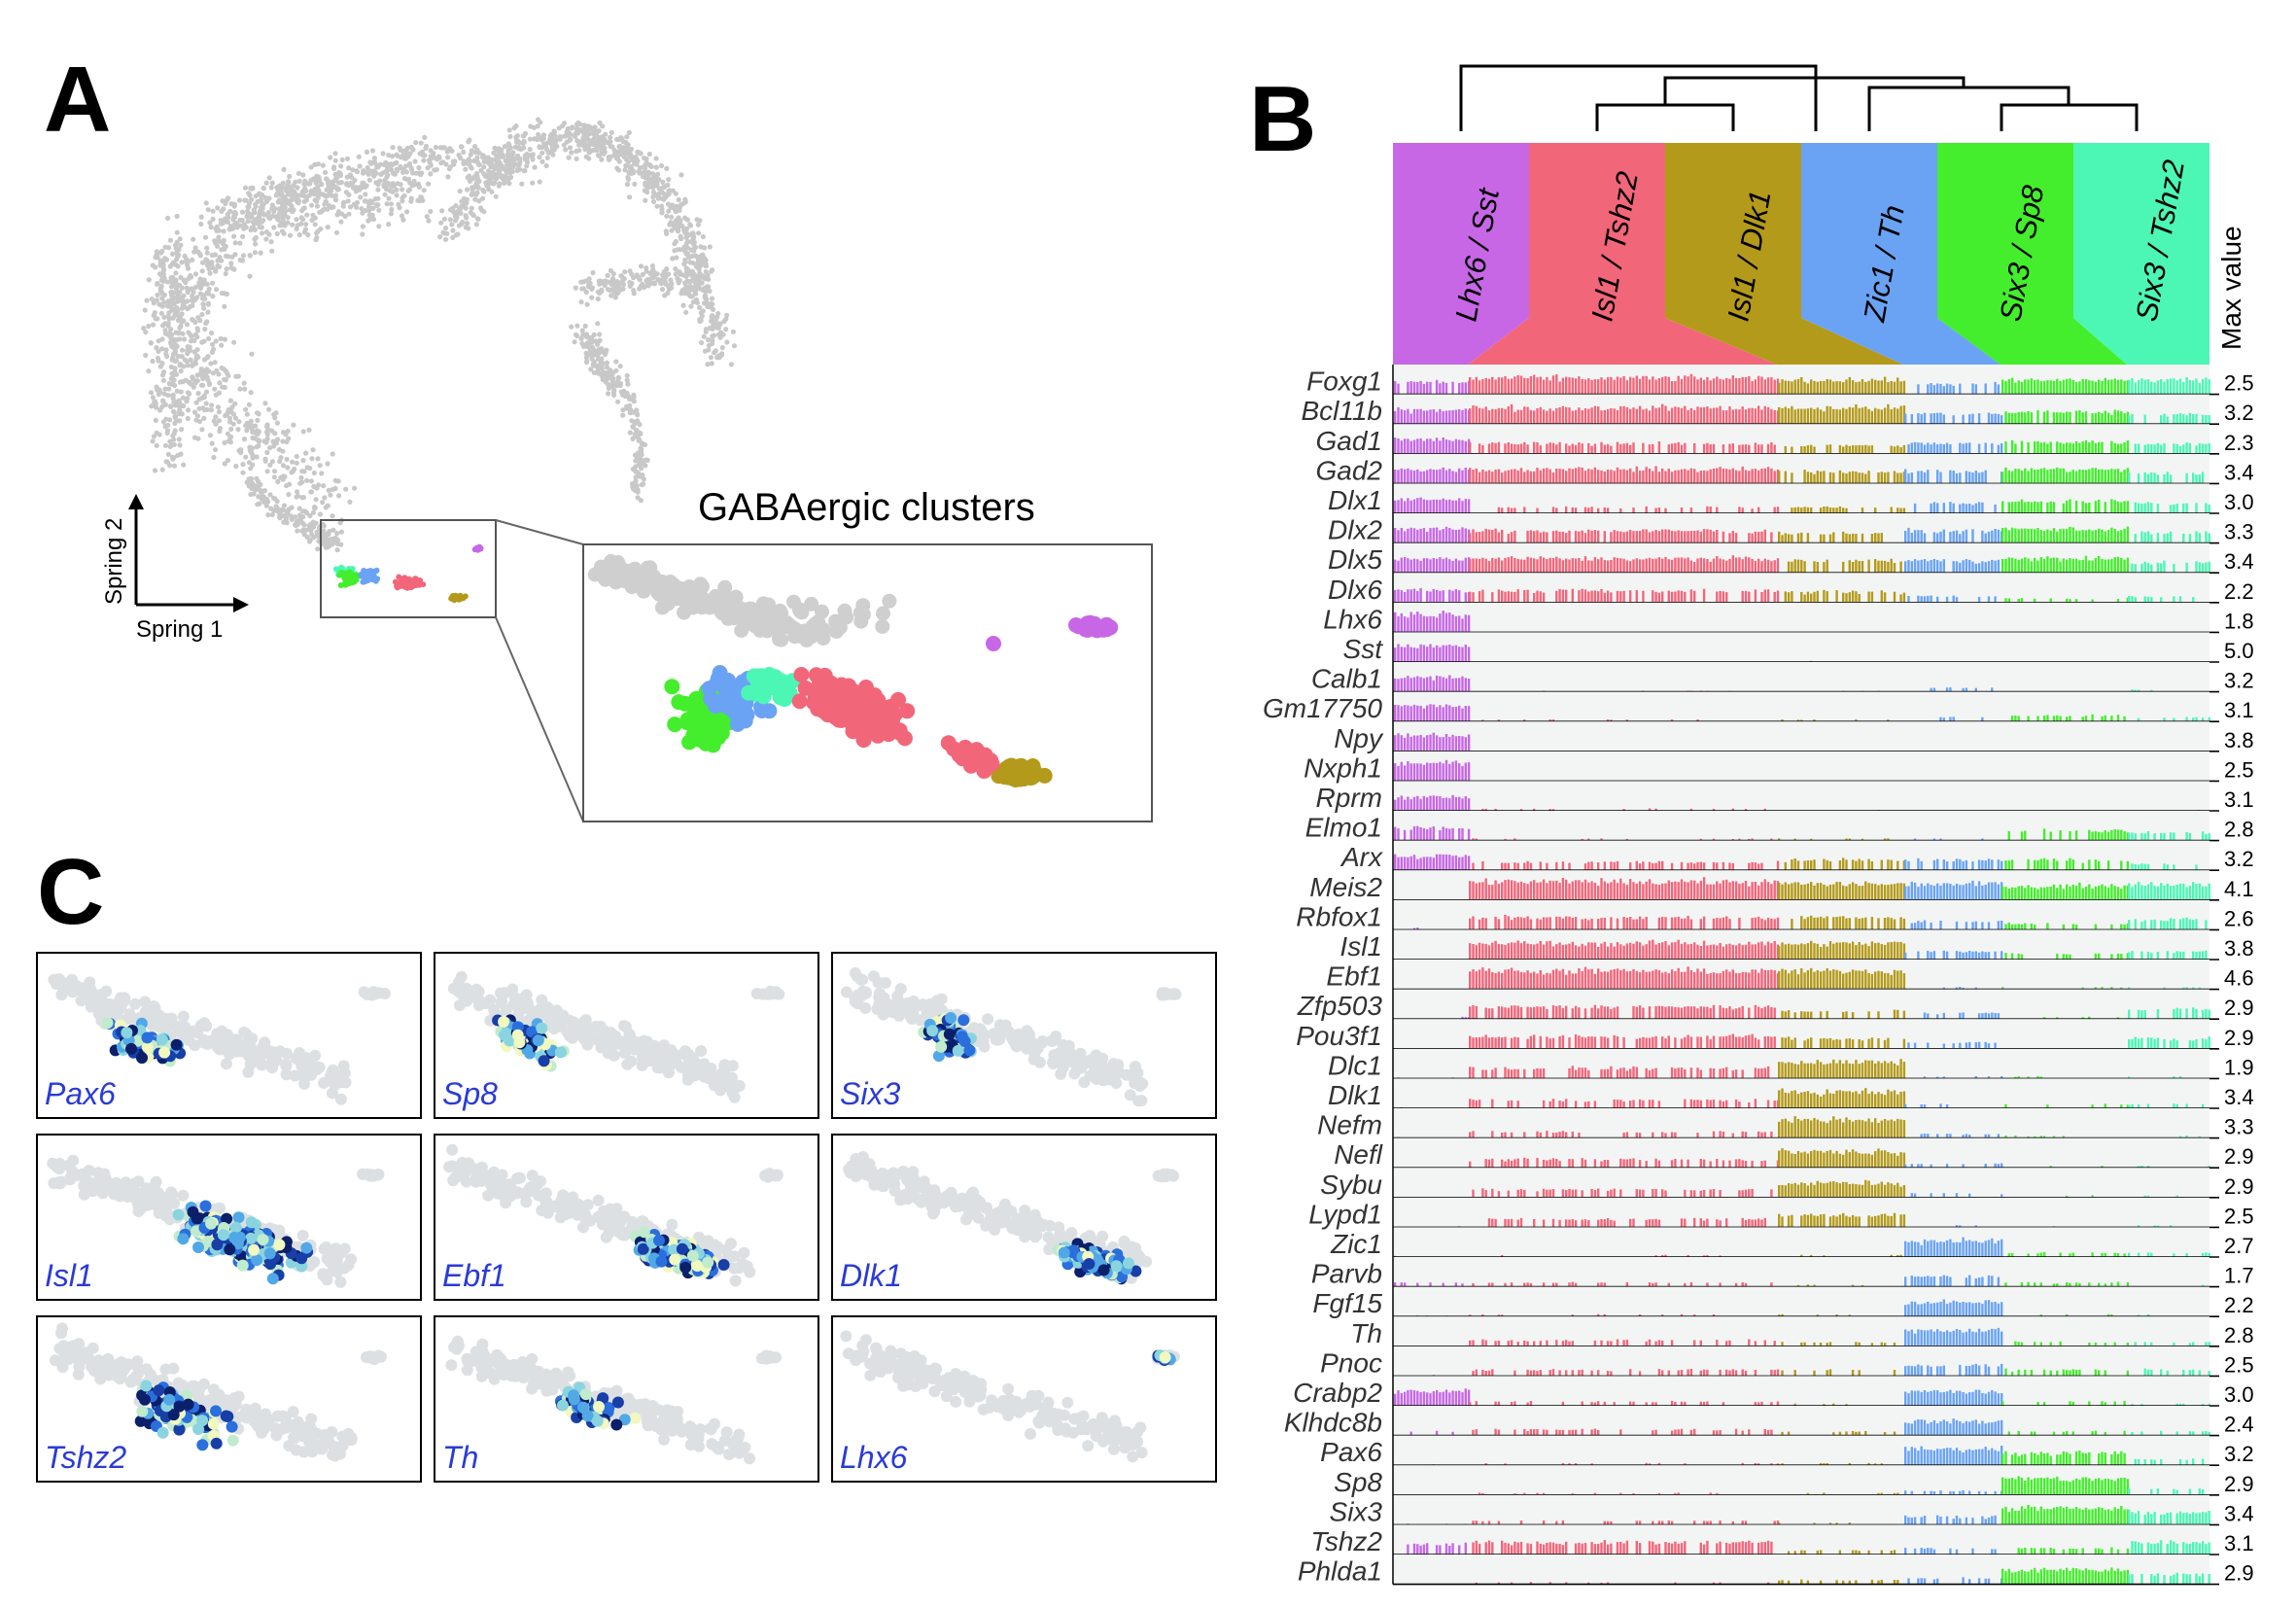  What do you see at coordinates (1758, 707) in the screenshot?
I see `gene-track-gm17750: Gm17750 3.1` at bounding box center [1758, 707].